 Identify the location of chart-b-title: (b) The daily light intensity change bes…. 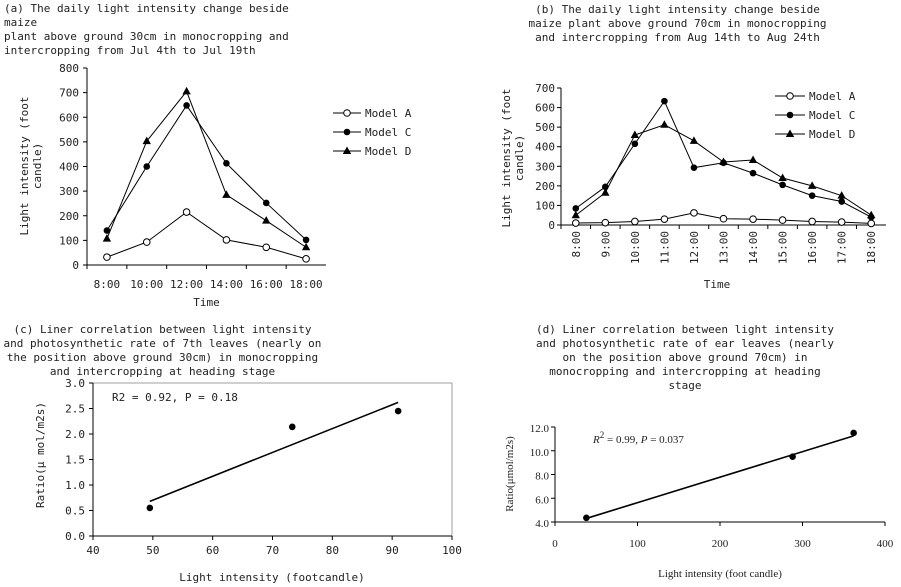
(677, 23).